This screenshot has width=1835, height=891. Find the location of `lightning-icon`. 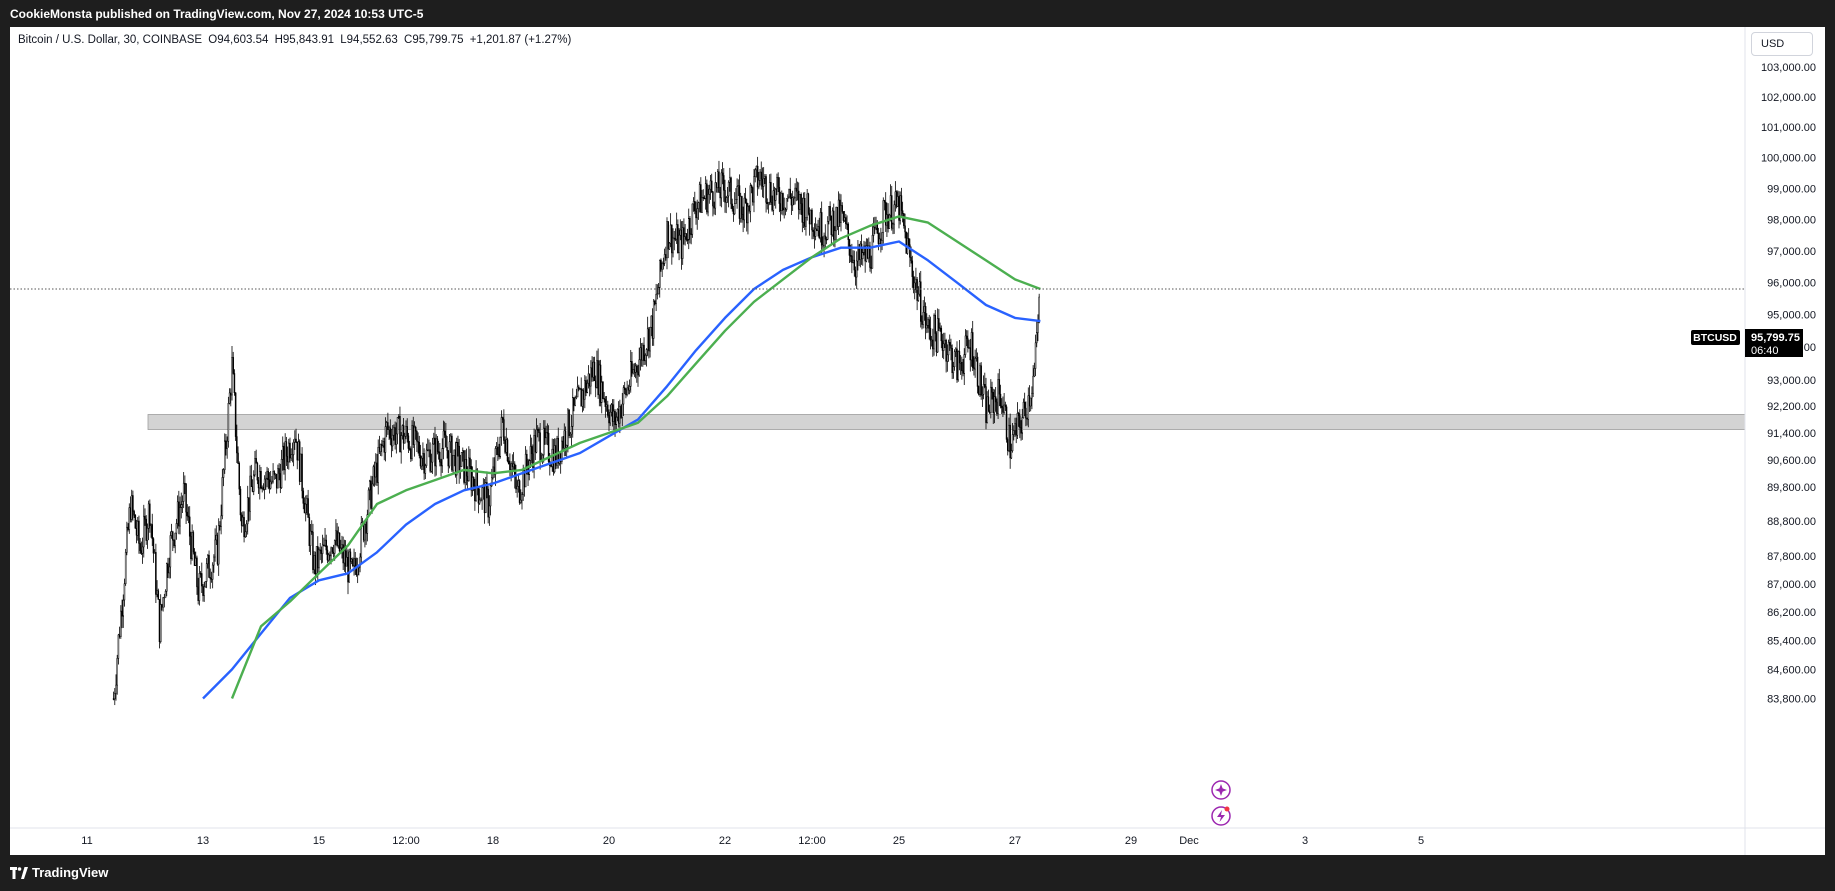

lightning-icon is located at coordinates (1221, 816).